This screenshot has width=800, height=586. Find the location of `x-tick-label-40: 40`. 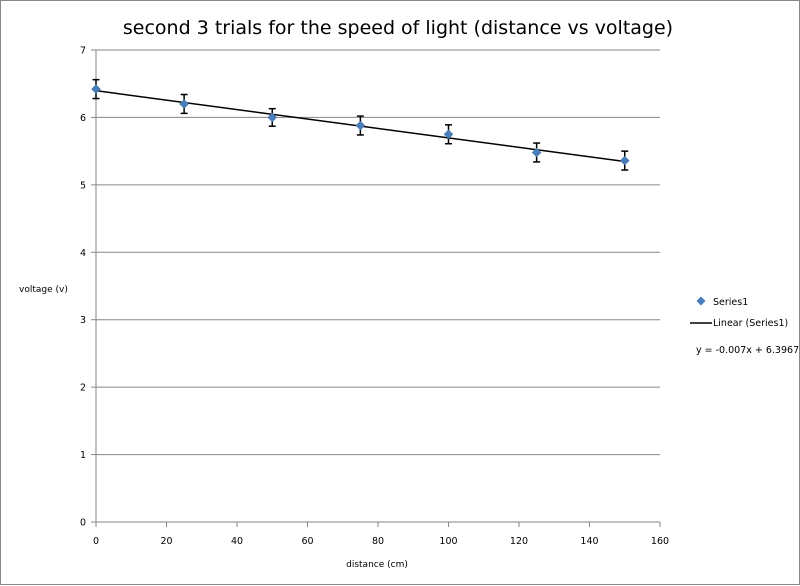

x-tick-label-40: 40 is located at coordinates (237, 541).